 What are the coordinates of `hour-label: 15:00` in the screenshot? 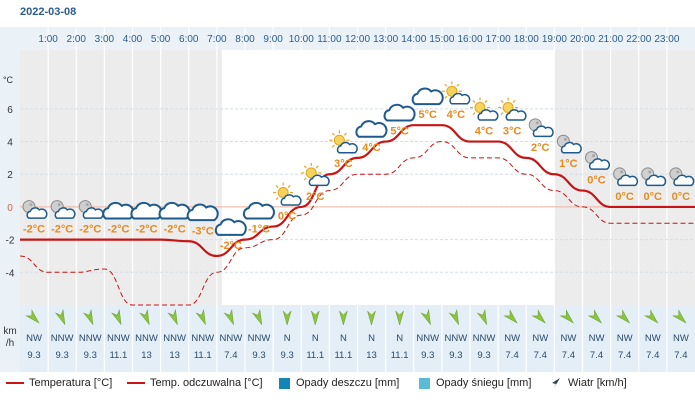 It's located at (441, 39).